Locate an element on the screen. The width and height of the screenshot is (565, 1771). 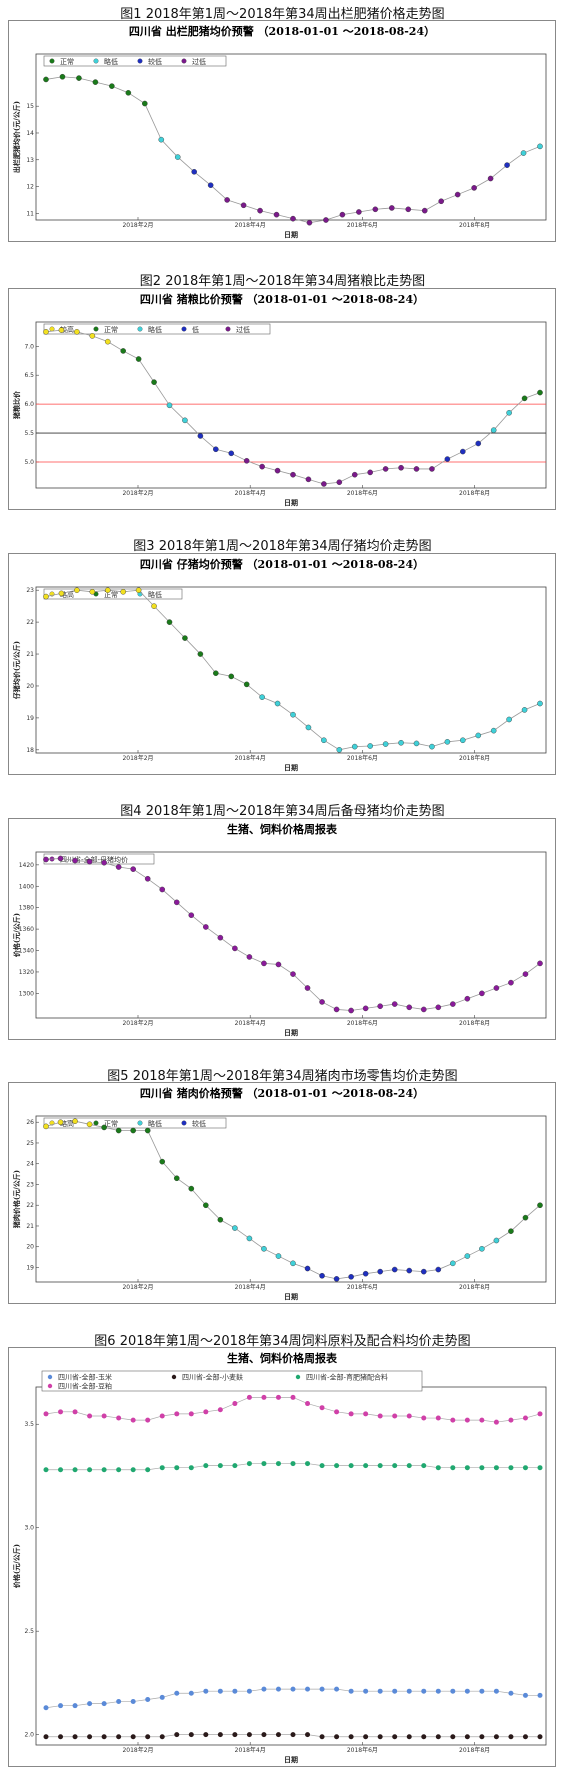
y-tick-label: 5.0 is located at coordinates (29, 462).